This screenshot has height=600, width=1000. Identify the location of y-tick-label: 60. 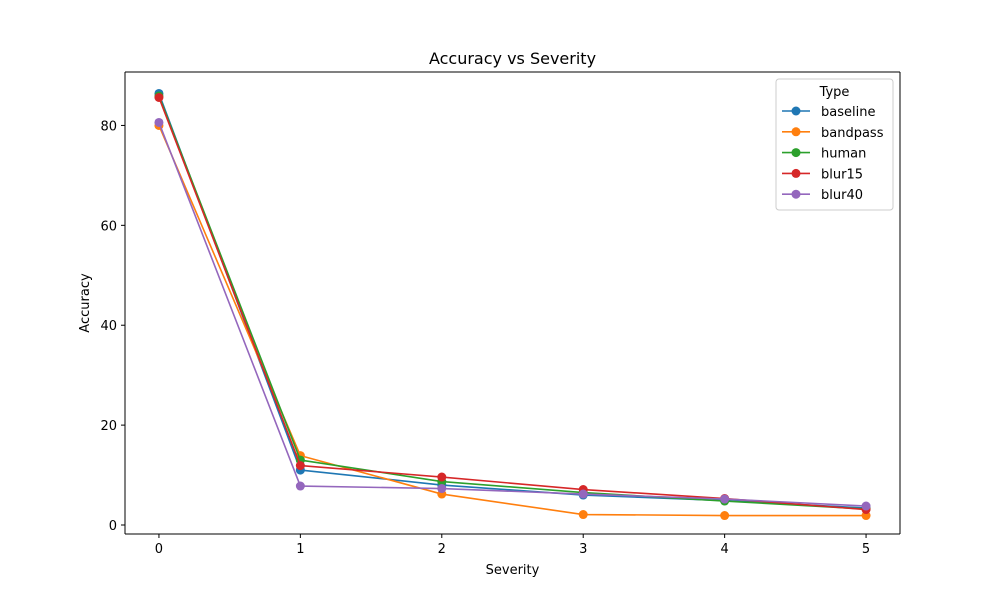
(108, 226).